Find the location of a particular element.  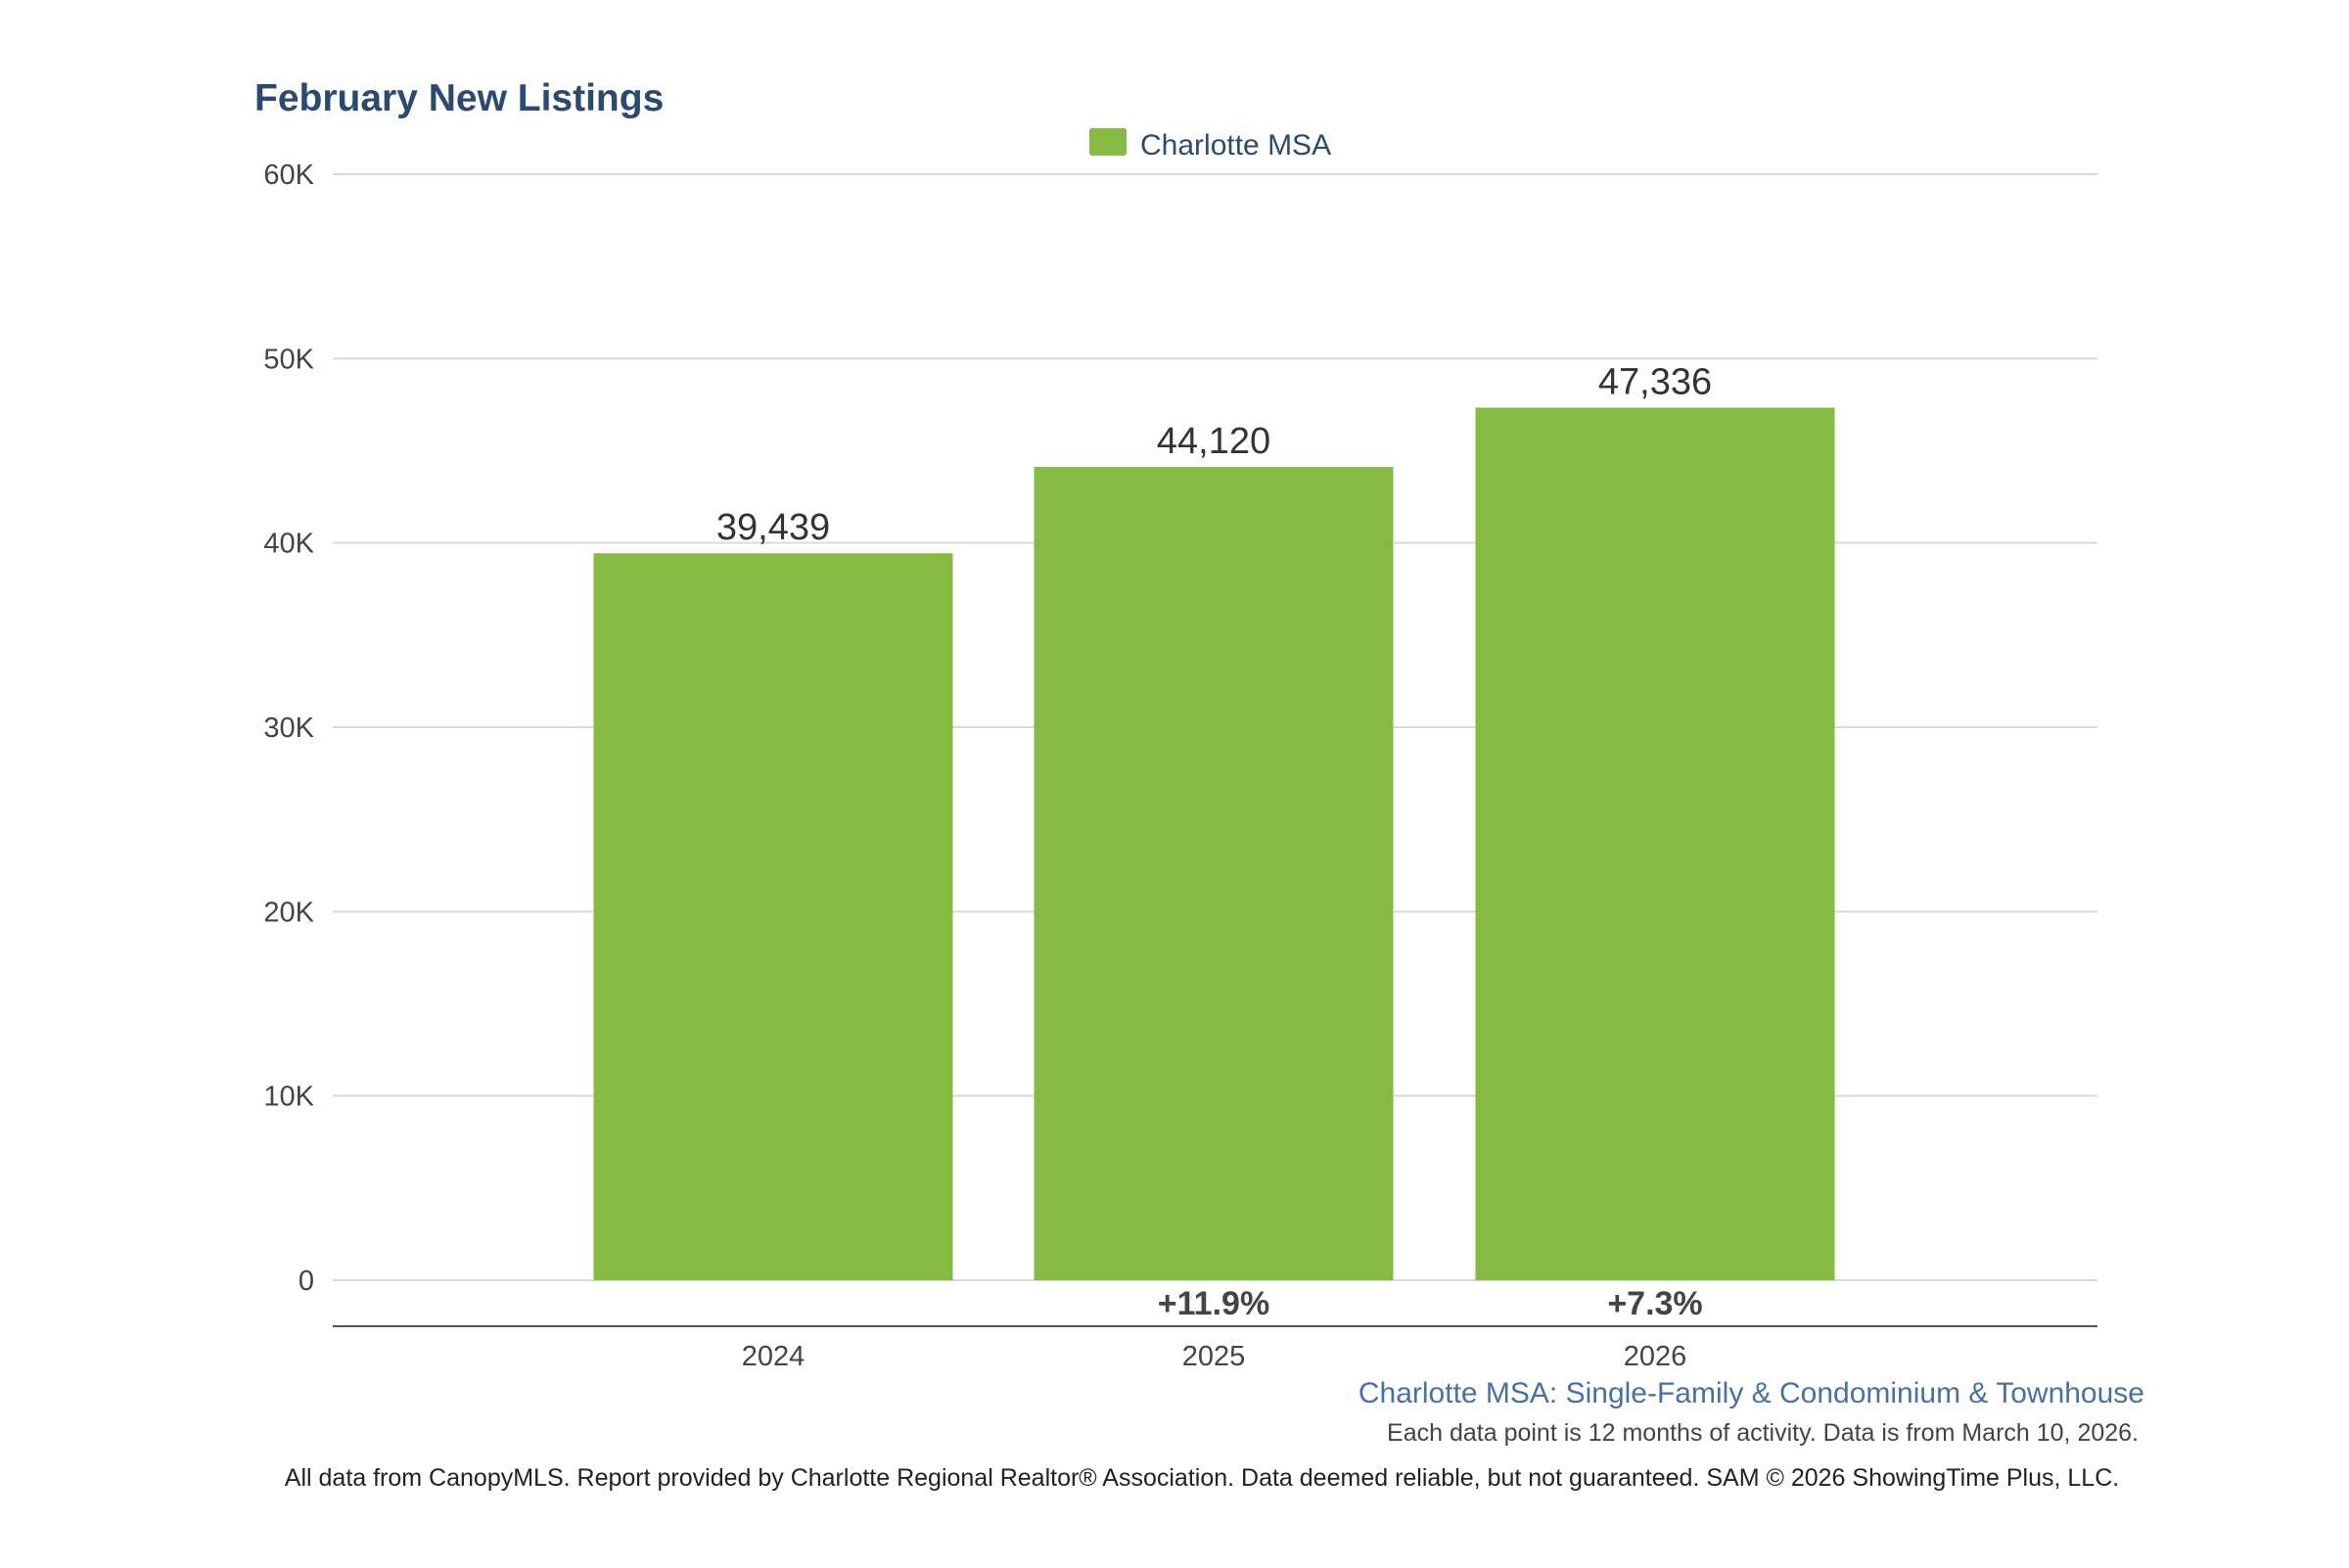

legend-label: Charlotte MSA is located at coordinates (1236, 145).